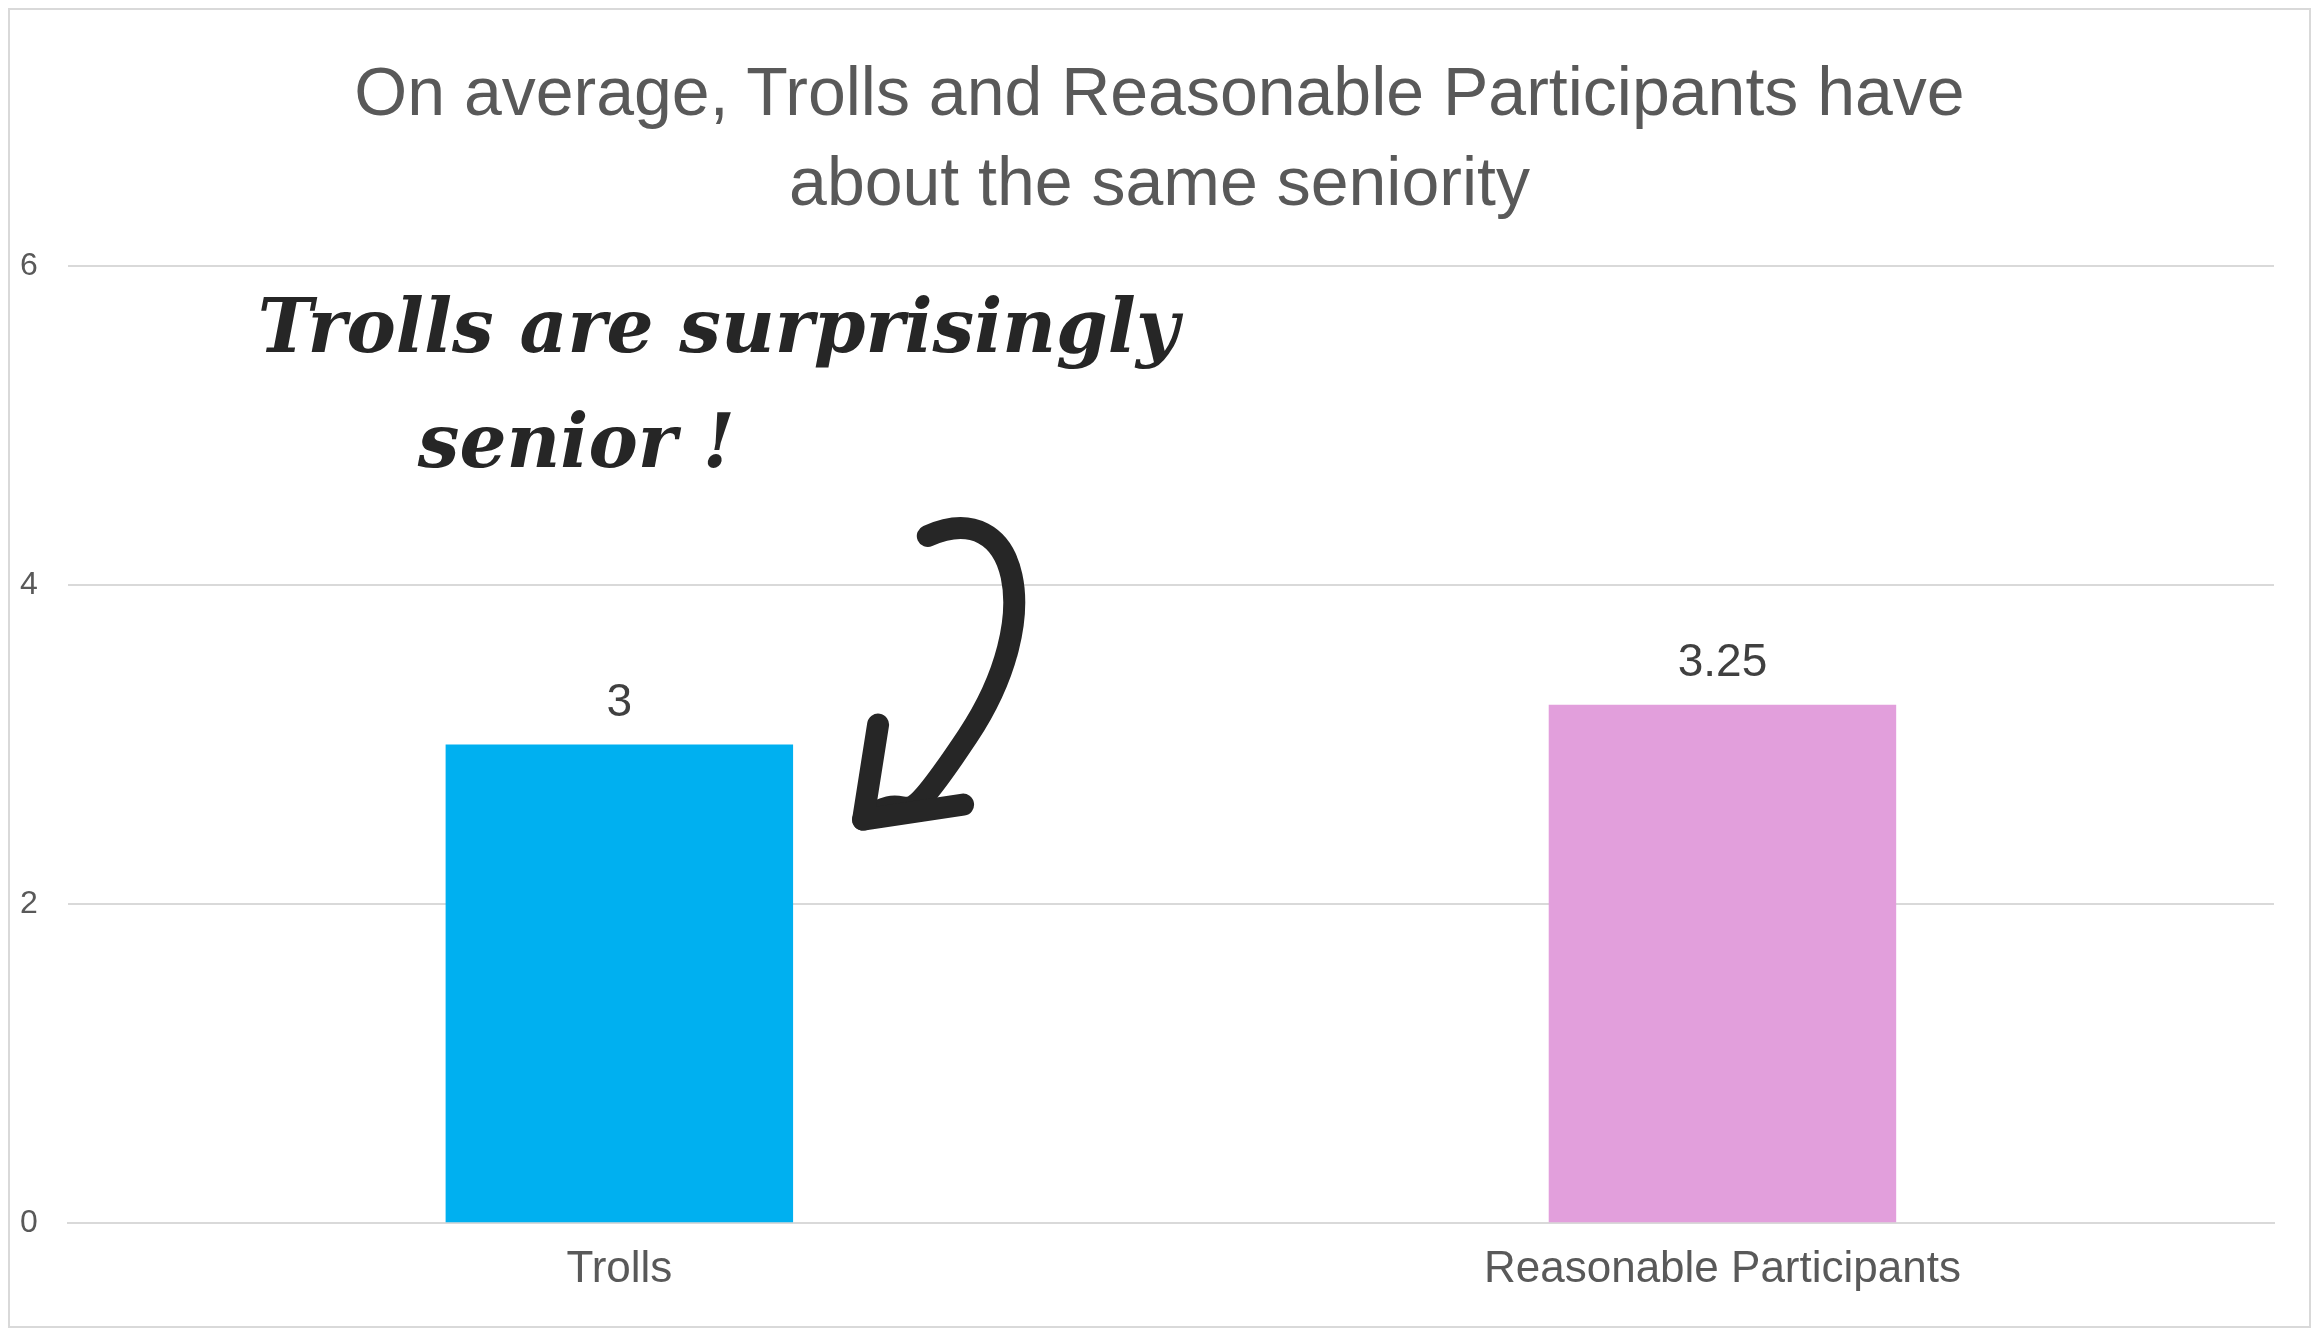 The height and width of the screenshot is (1333, 2319). Describe the element at coordinates (619, 1266) in the screenshot. I see `x-tick-label: Trolls` at that location.